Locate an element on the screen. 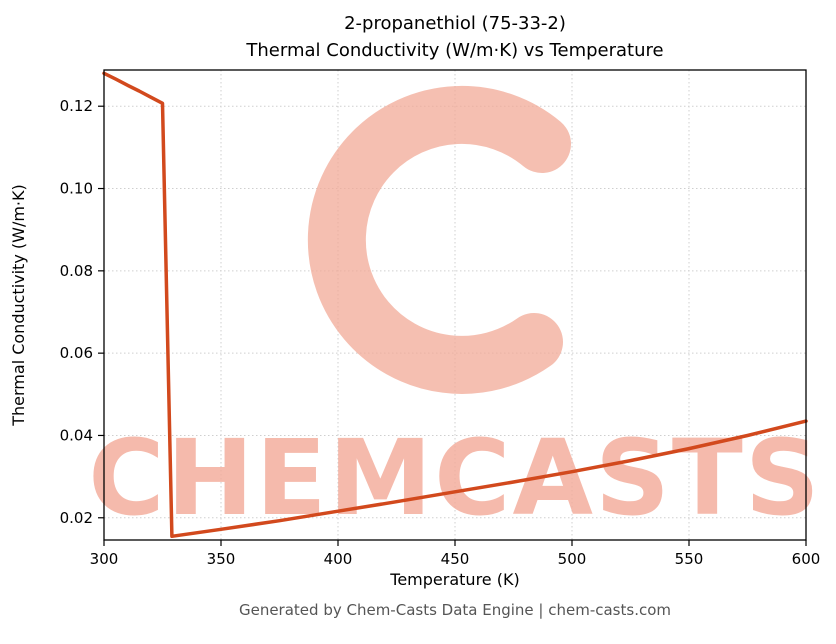 This screenshot has width=836, height=644. x-tick-label: 550 is located at coordinates (689, 559).